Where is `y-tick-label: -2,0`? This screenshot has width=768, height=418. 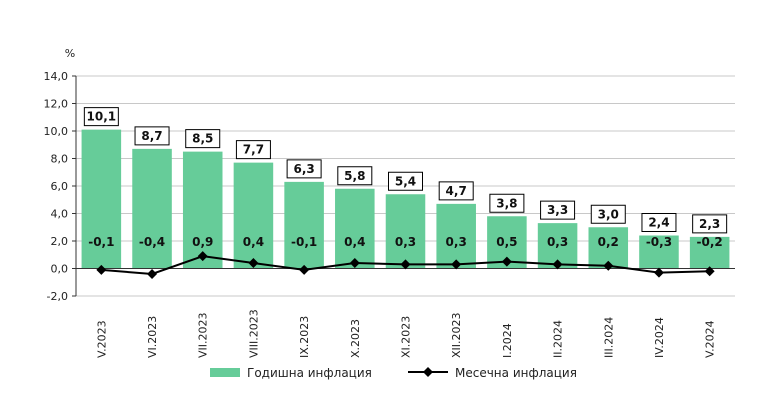 y-tick-label: -2,0 is located at coordinates (57, 296).